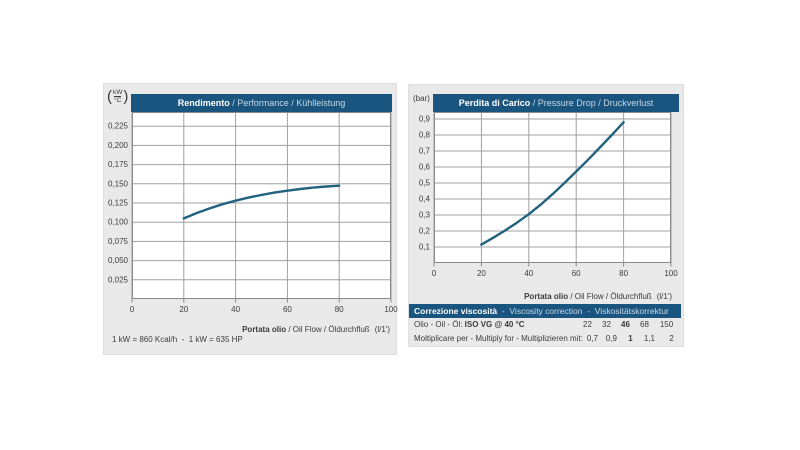  I want to click on multiplier-0-7: 0,7, so click(592, 338).